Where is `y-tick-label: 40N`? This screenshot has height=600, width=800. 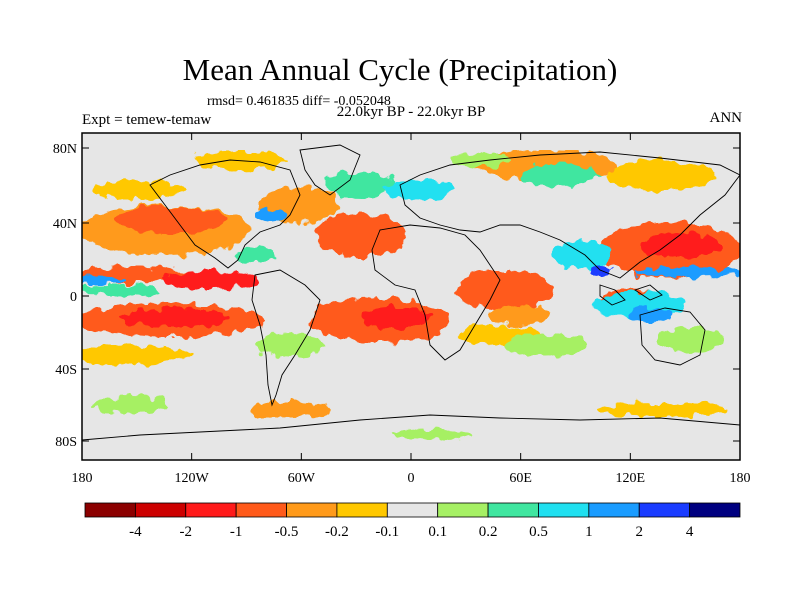 y-tick-label: 40N is located at coordinates (65, 224).